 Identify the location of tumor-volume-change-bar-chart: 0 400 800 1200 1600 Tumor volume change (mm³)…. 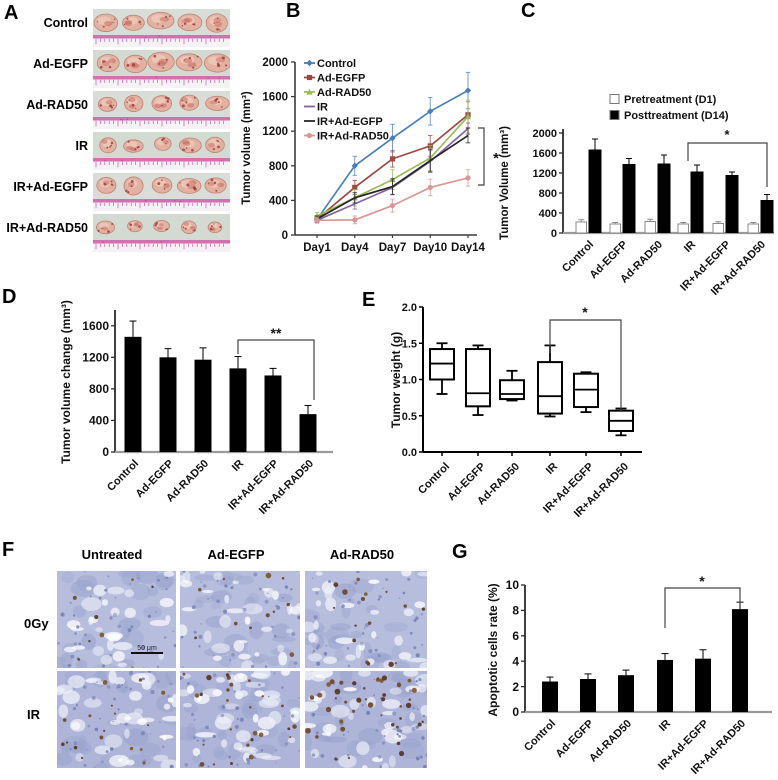
(196, 408).